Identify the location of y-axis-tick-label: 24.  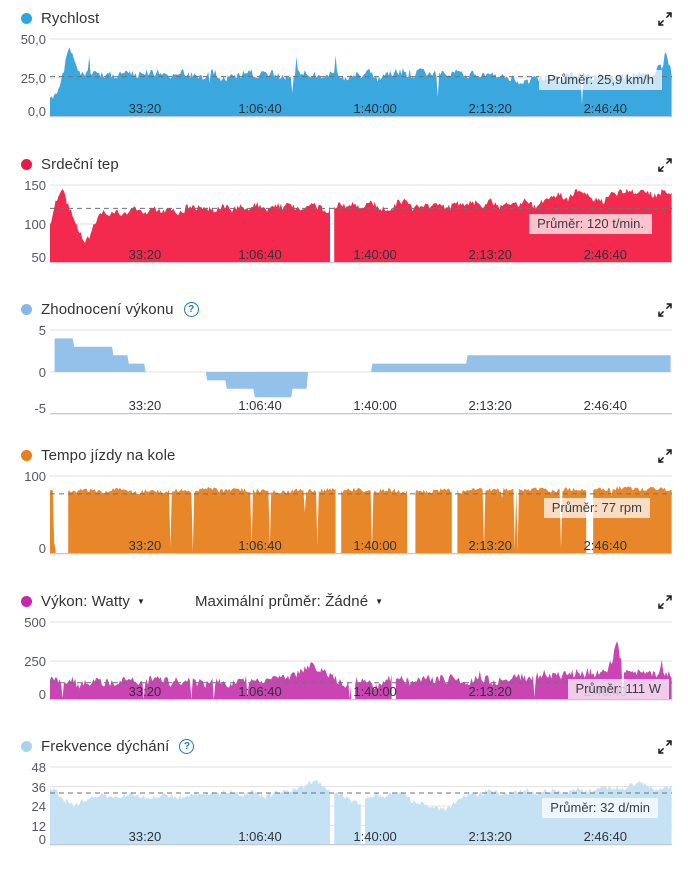
(38, 806).